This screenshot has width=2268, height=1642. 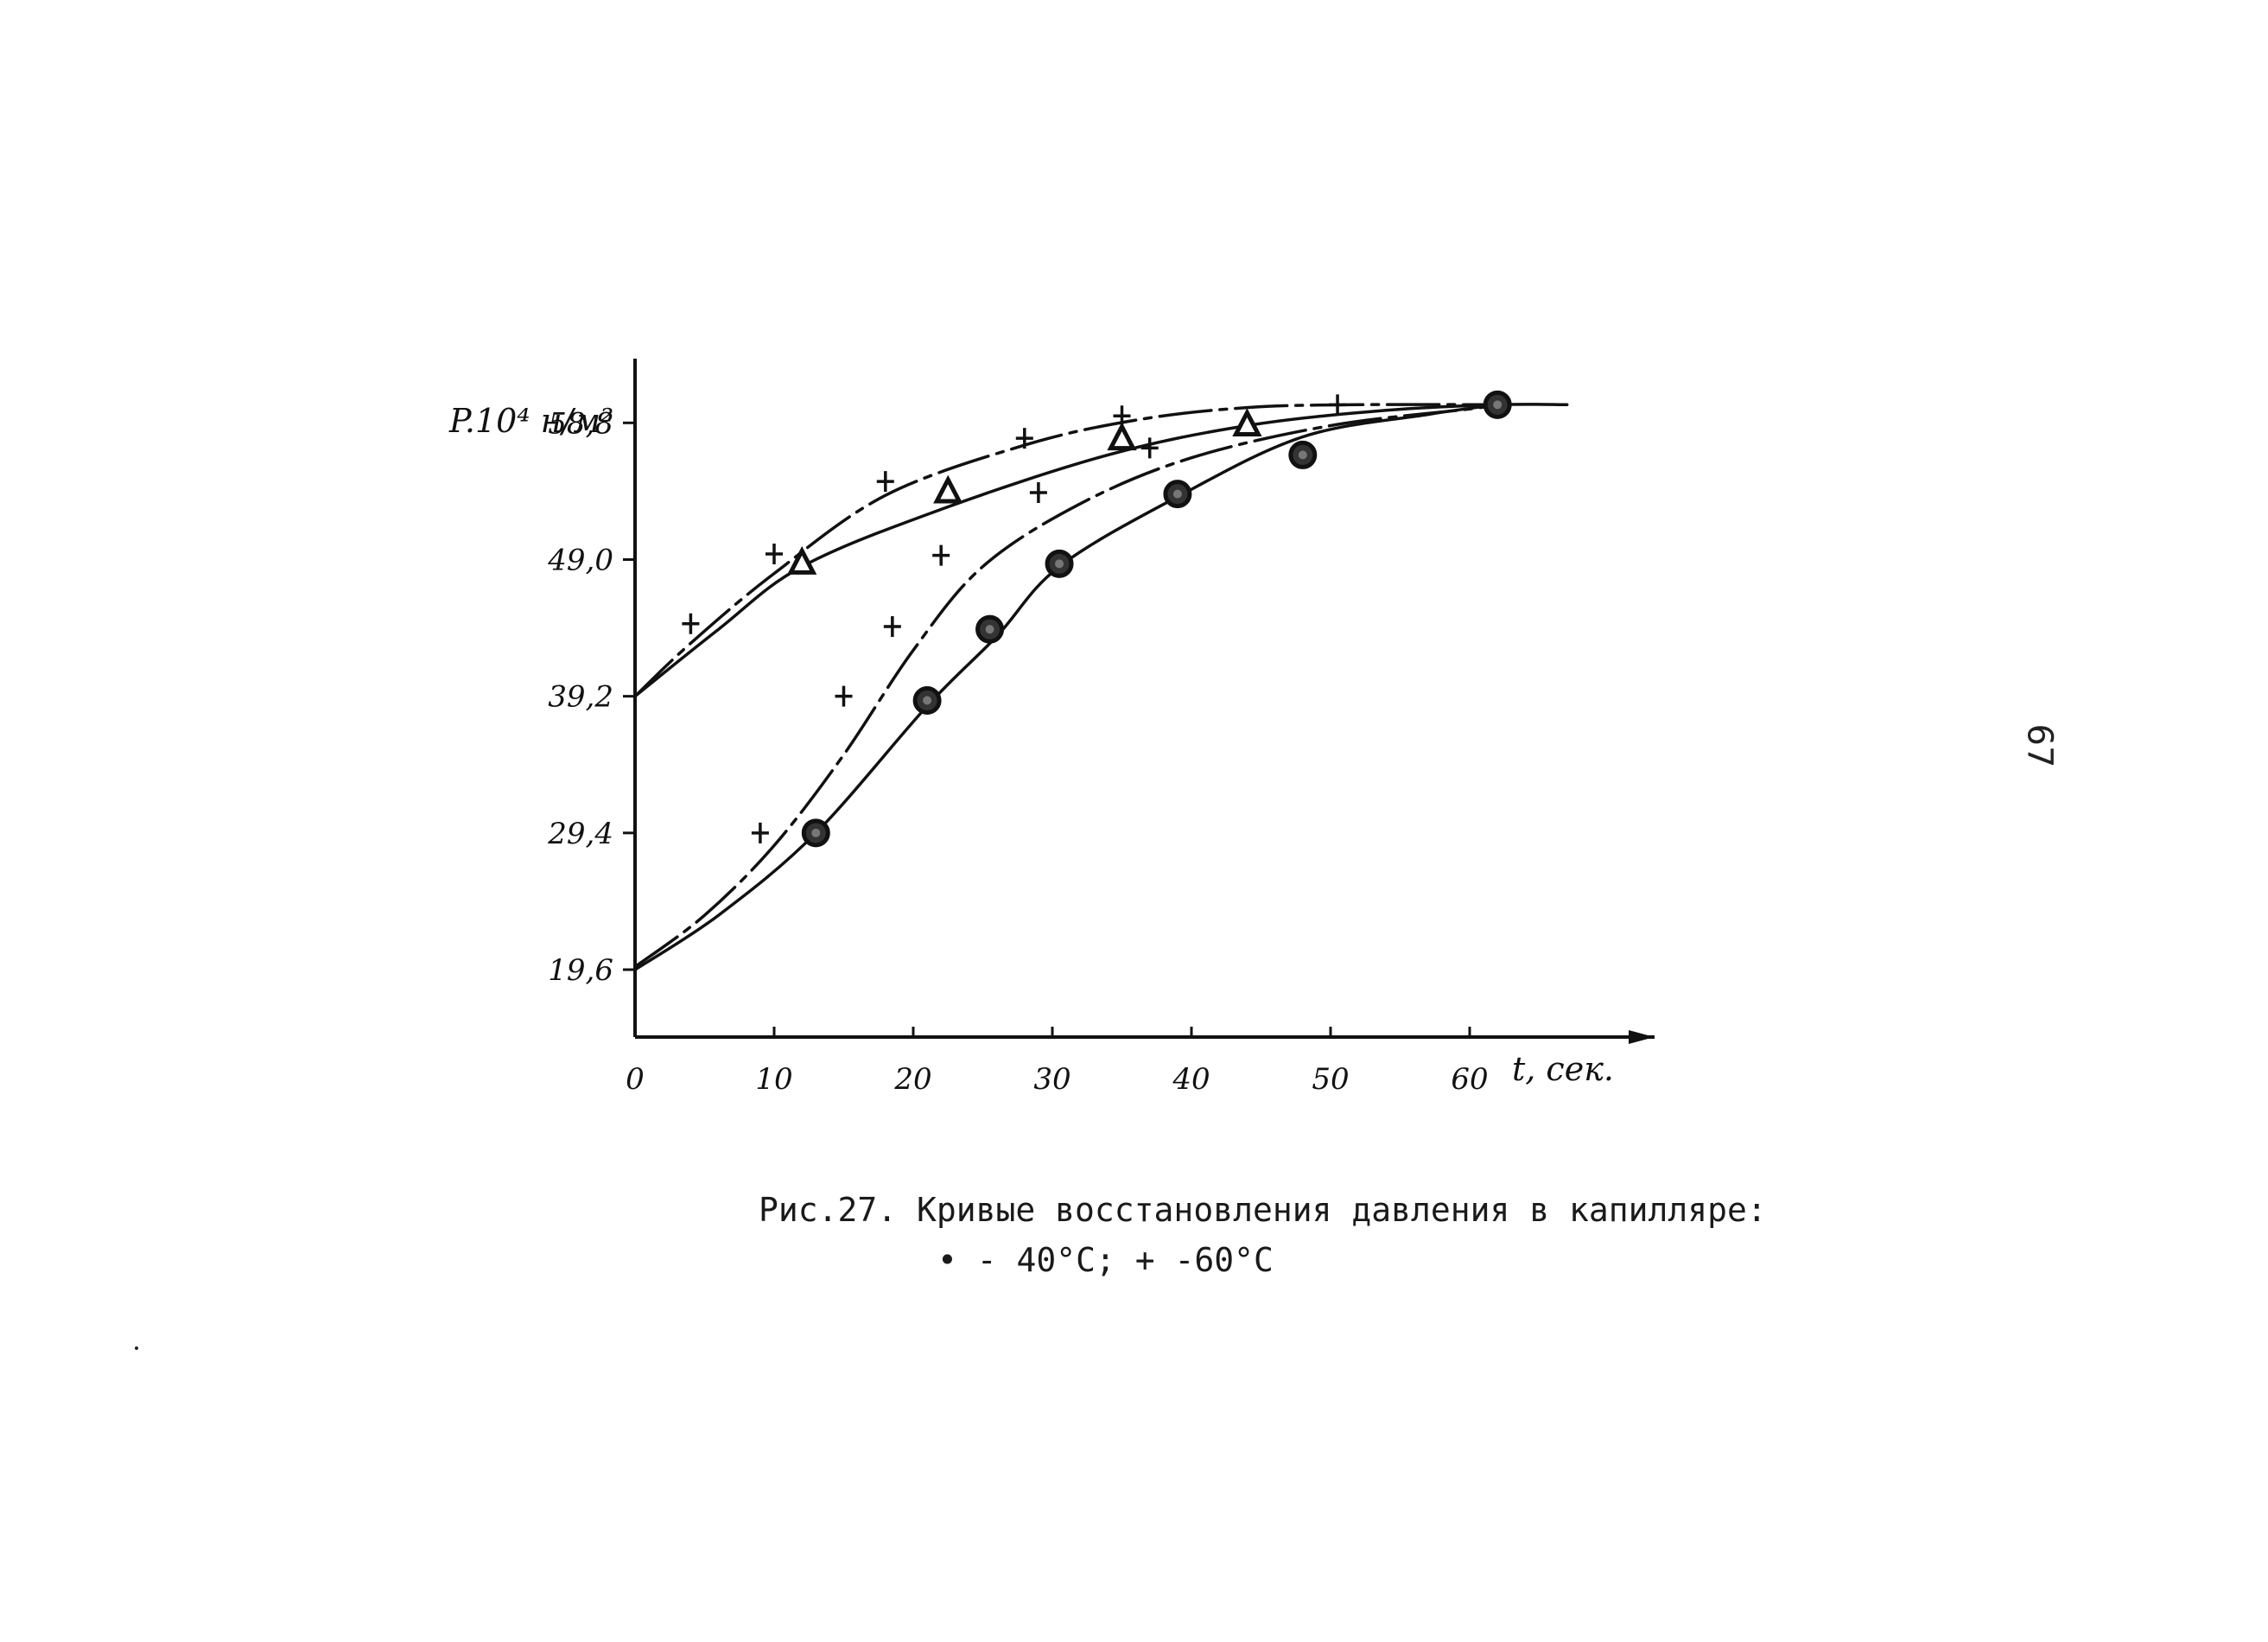 I want to click on x-tick-label: 40, so click(x=1191, y=1079).